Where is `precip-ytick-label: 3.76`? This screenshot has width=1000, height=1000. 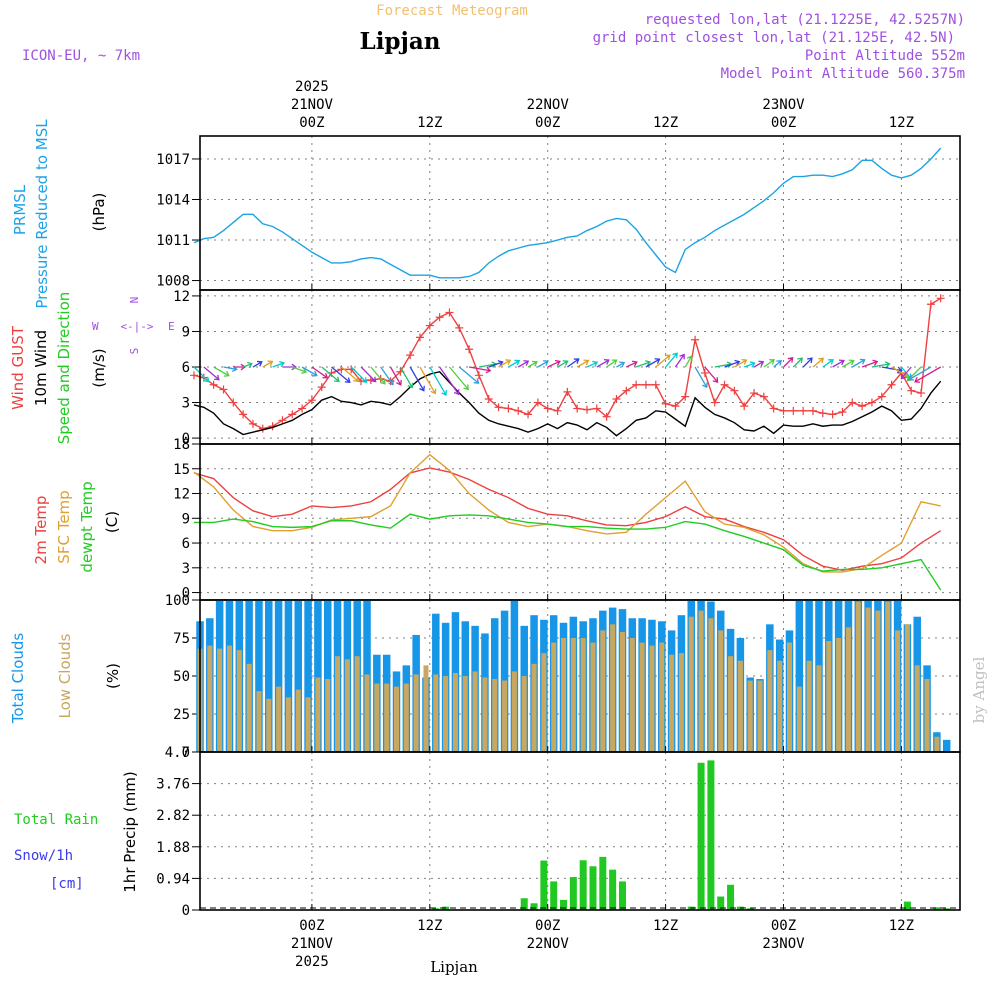
precip-ytick-label: 3.76 is located at coordinates (173, 785).